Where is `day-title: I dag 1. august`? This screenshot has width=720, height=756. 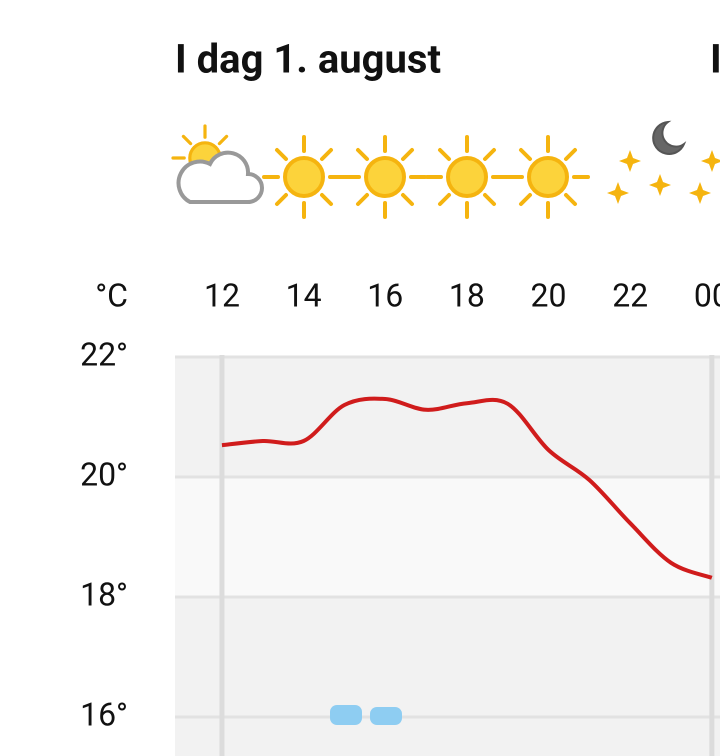
day-title: I dag 1. august is located at coordinates (308, 59).